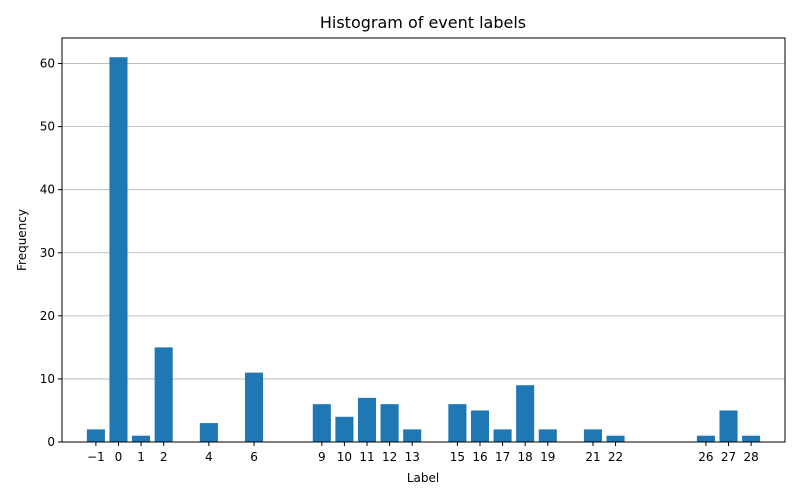 The image size is (800, 500). What do you see at coordinates (423, 453) in the screenshot?
I see `x-axis: −1 0 1 2 4 6 9 10 11 12 13 15 16 17 18 19 21 22 26 27 28` at bounding box center [423, 453].